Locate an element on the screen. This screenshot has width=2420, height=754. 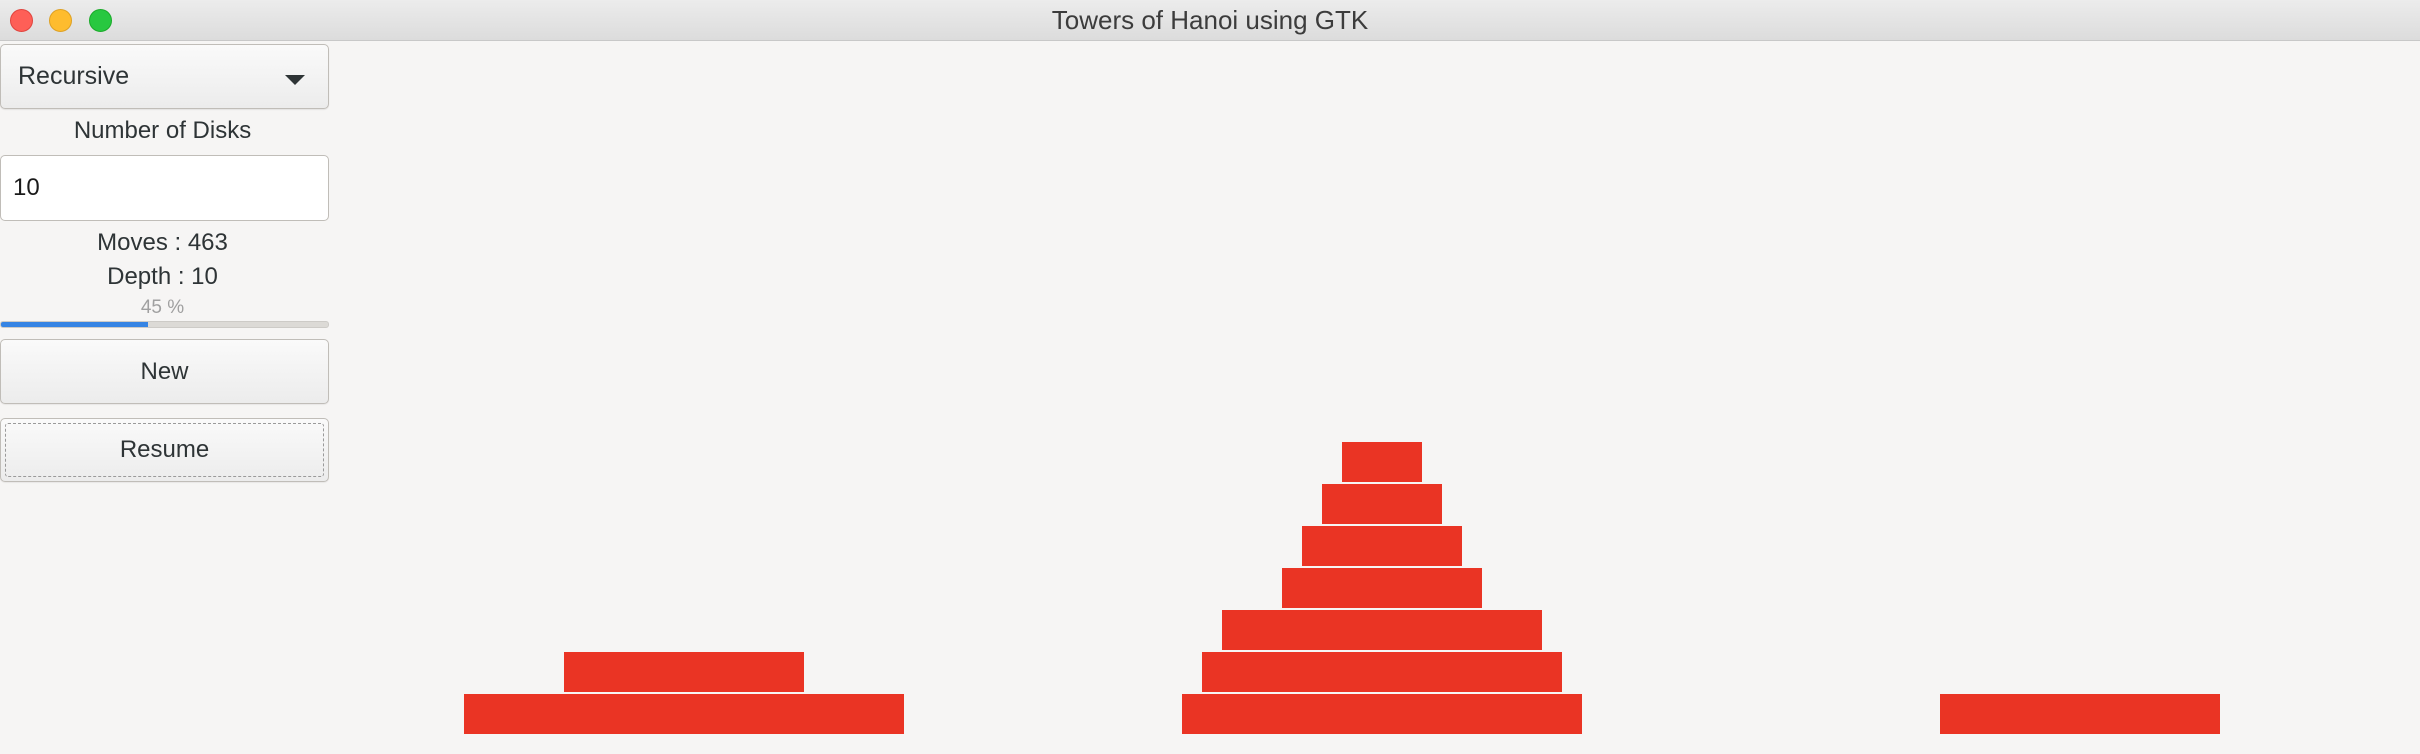
progress-bar is located at coordinates (164, 324).